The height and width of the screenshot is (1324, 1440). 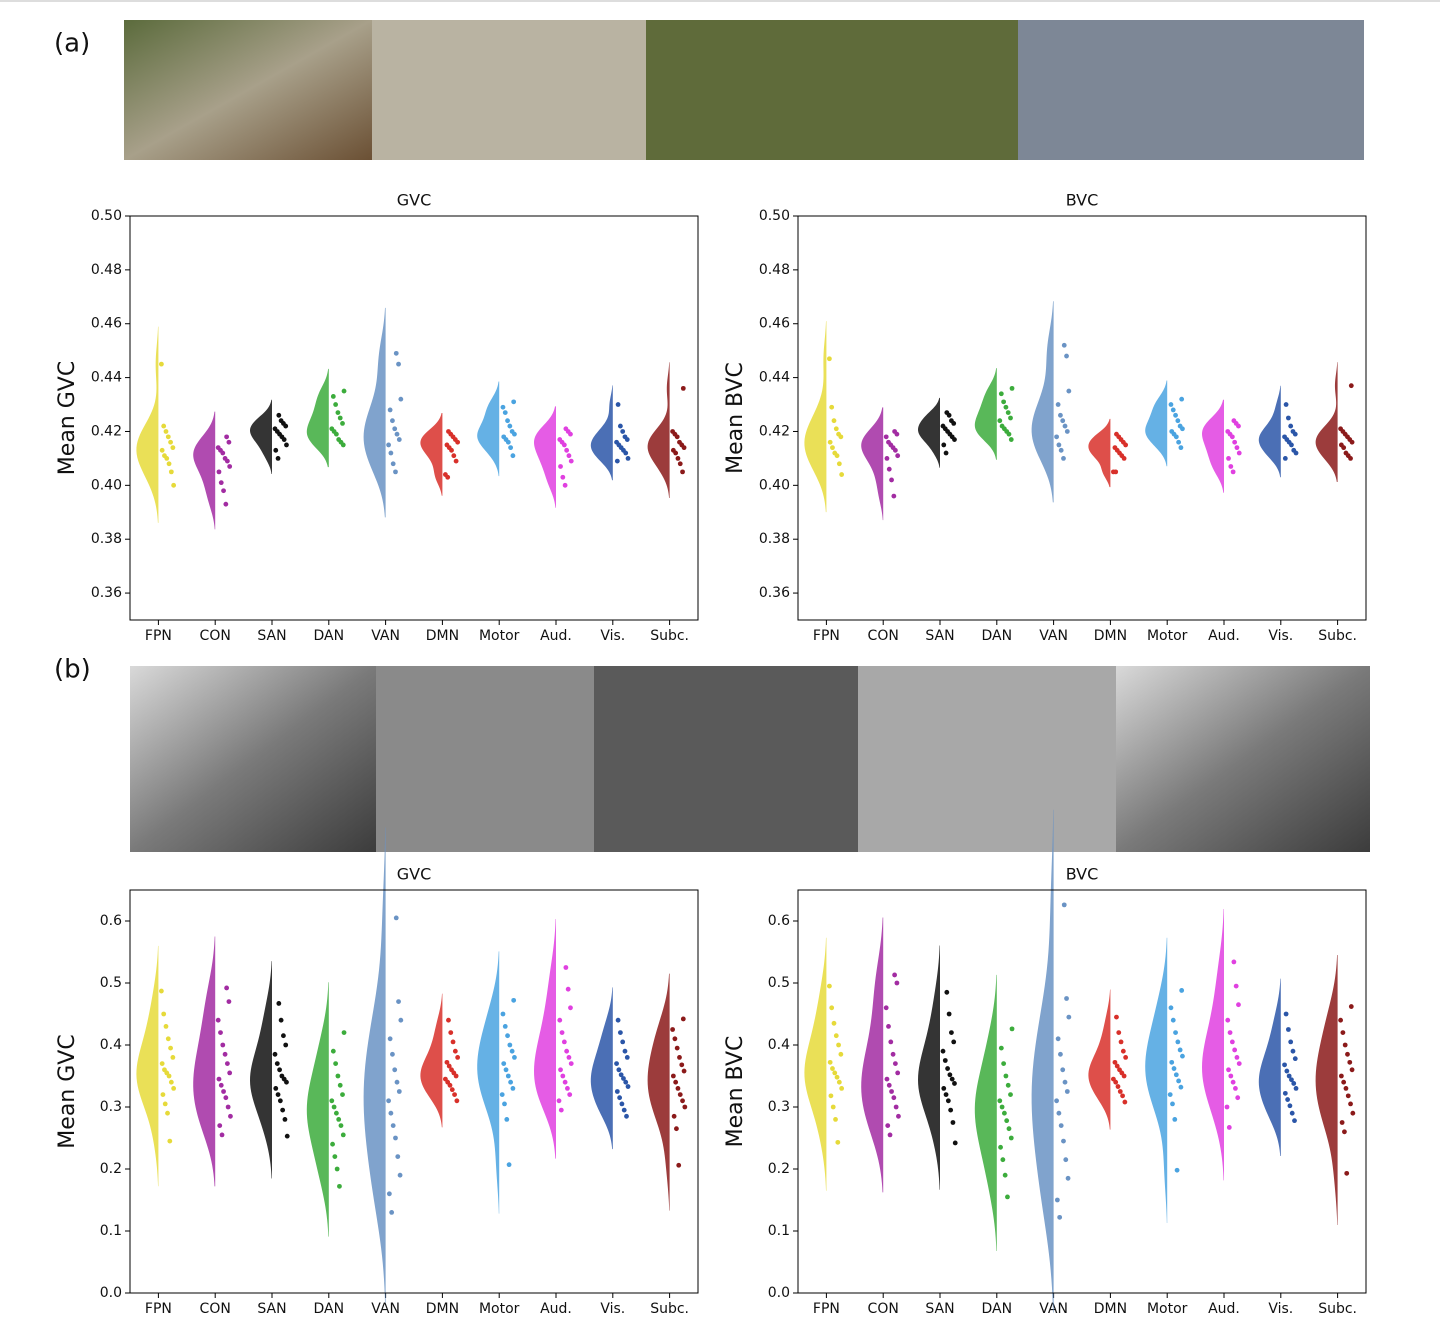 What do you see at coordinates (215, 1309) in the screenshot?
I see `x-tick-label: CON` at bounding box center [215, 1309].